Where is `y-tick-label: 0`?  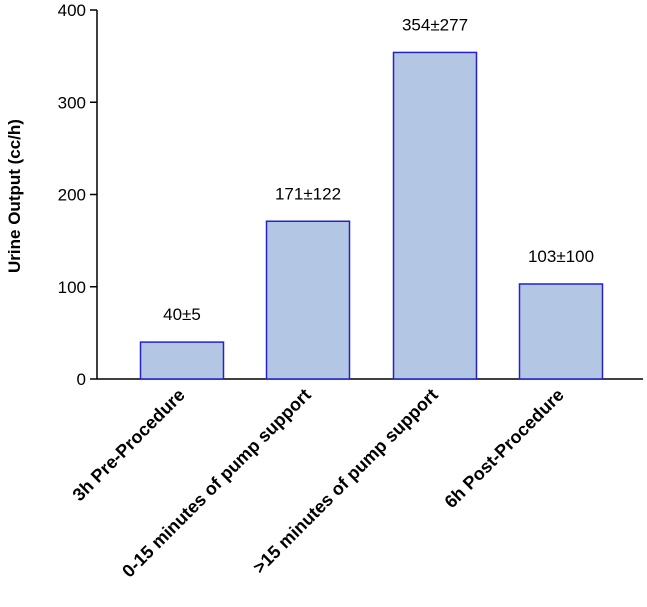 y-tick-label: 0 is located at coordinates (81, 379).